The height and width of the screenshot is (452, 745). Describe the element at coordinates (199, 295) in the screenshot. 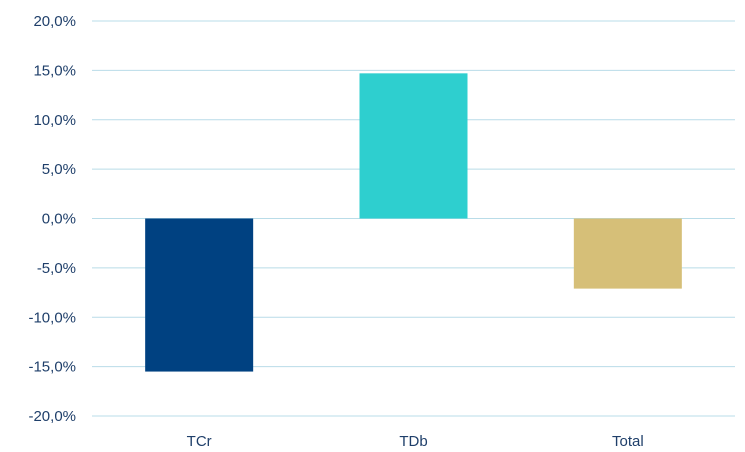

I see `bar-tcr` at that location.